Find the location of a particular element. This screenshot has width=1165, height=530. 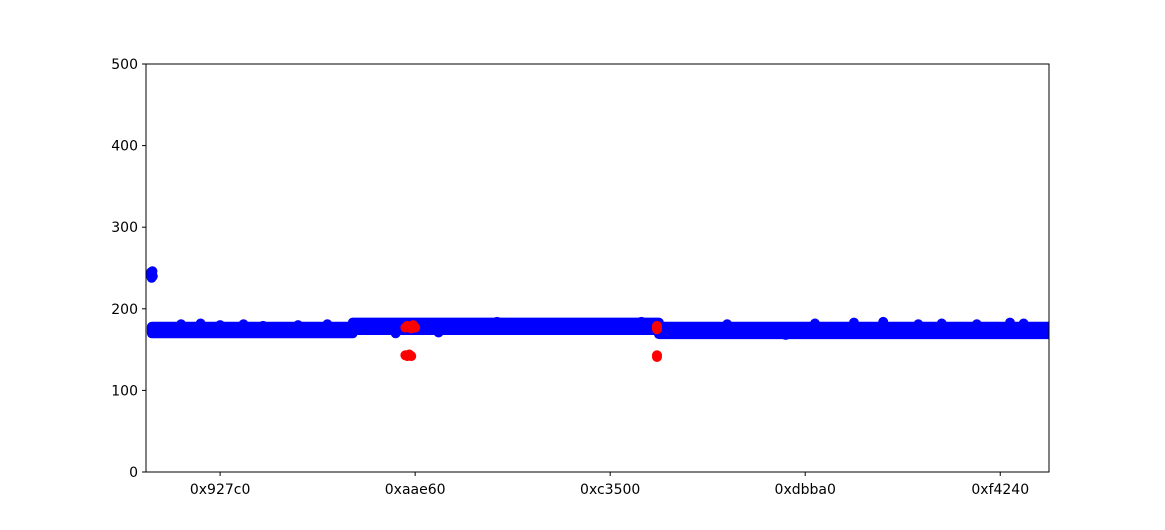

y-tick-label-4: 400 is located at coordinates (124, 147).